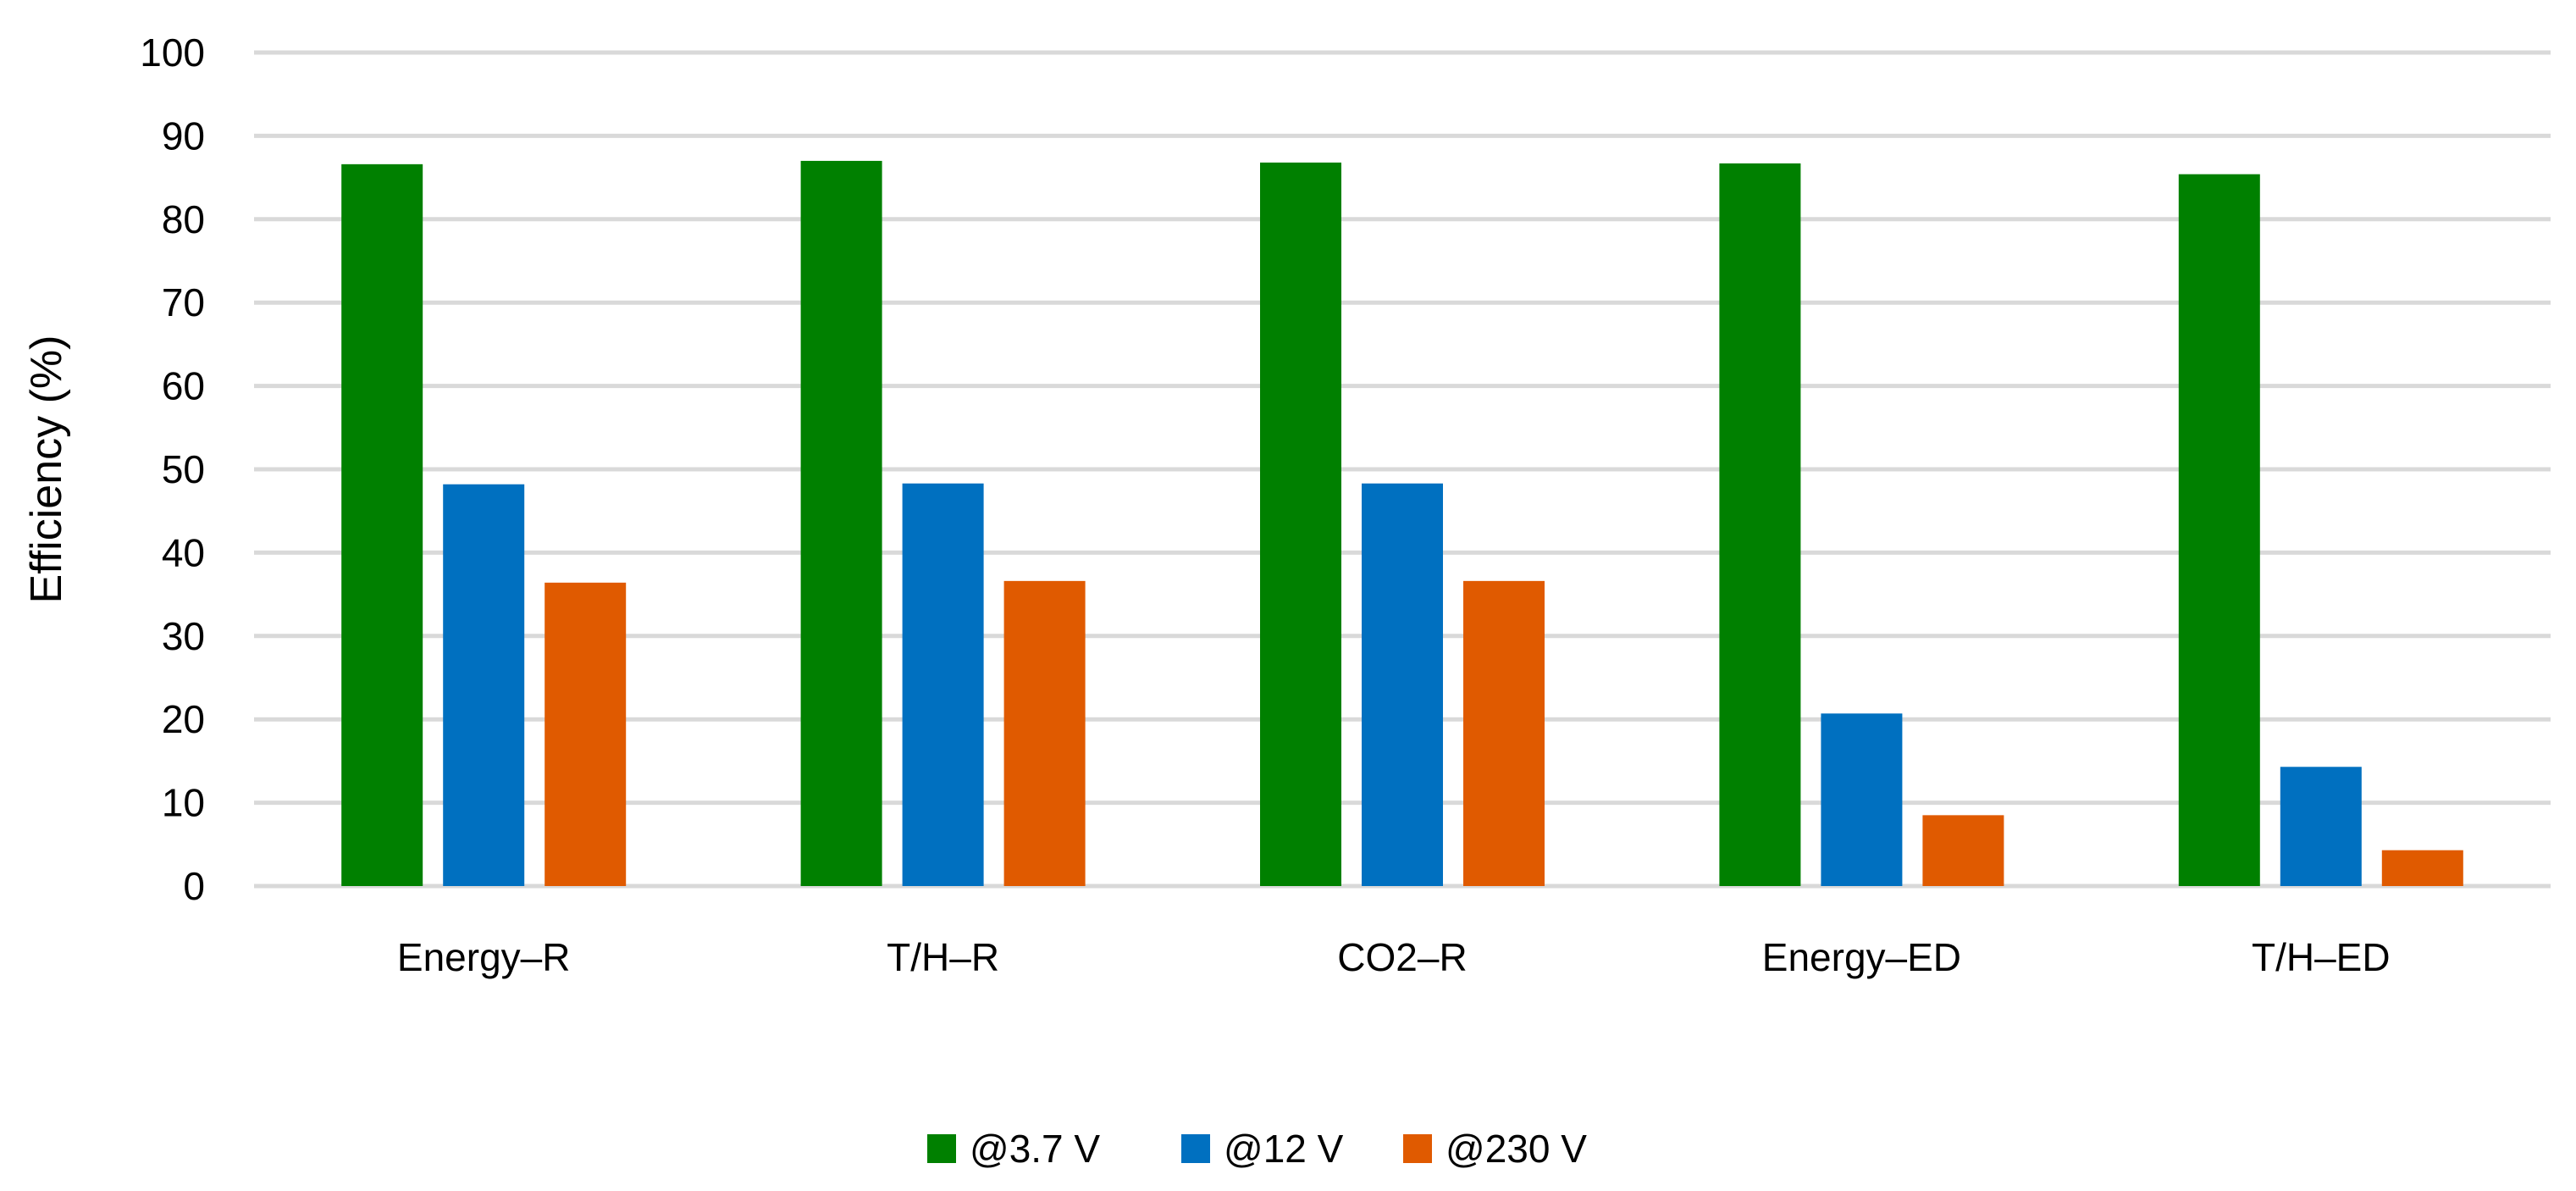 The width and height of the screenshot is (2576, 1191). Describe the element at coordinates (183, 803) in the screenshot. I see `y-tick-label: 10` at that location.